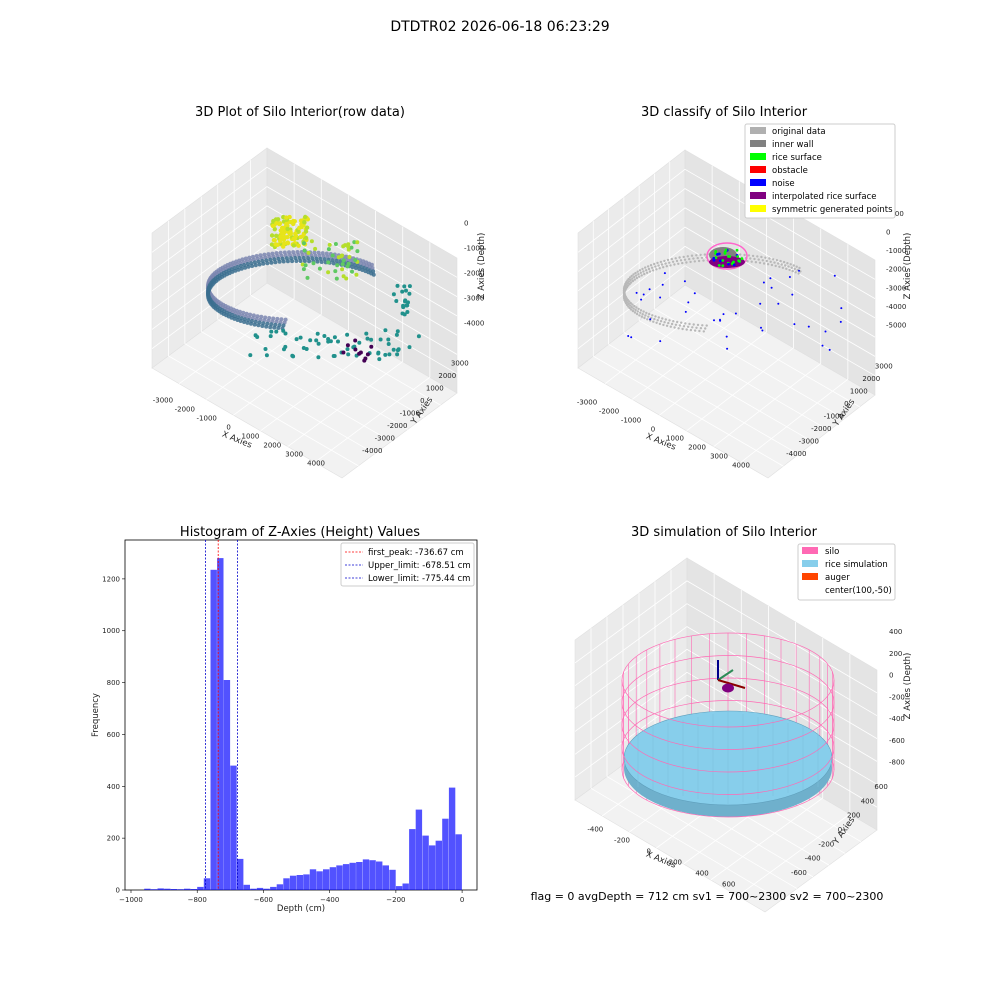 The image size is (1000, 1000). What do you see at coordinates (474, 299) in the screenshot?
I see `raw-z-tick: -3000` at bounding box center [474, 299].